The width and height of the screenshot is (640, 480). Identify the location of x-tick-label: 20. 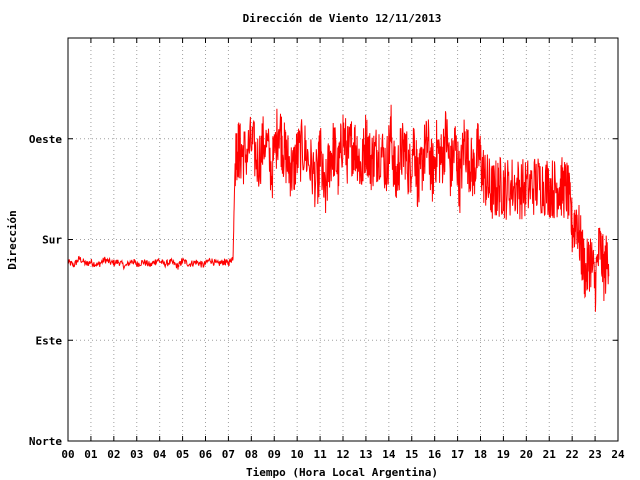
(526, 454).